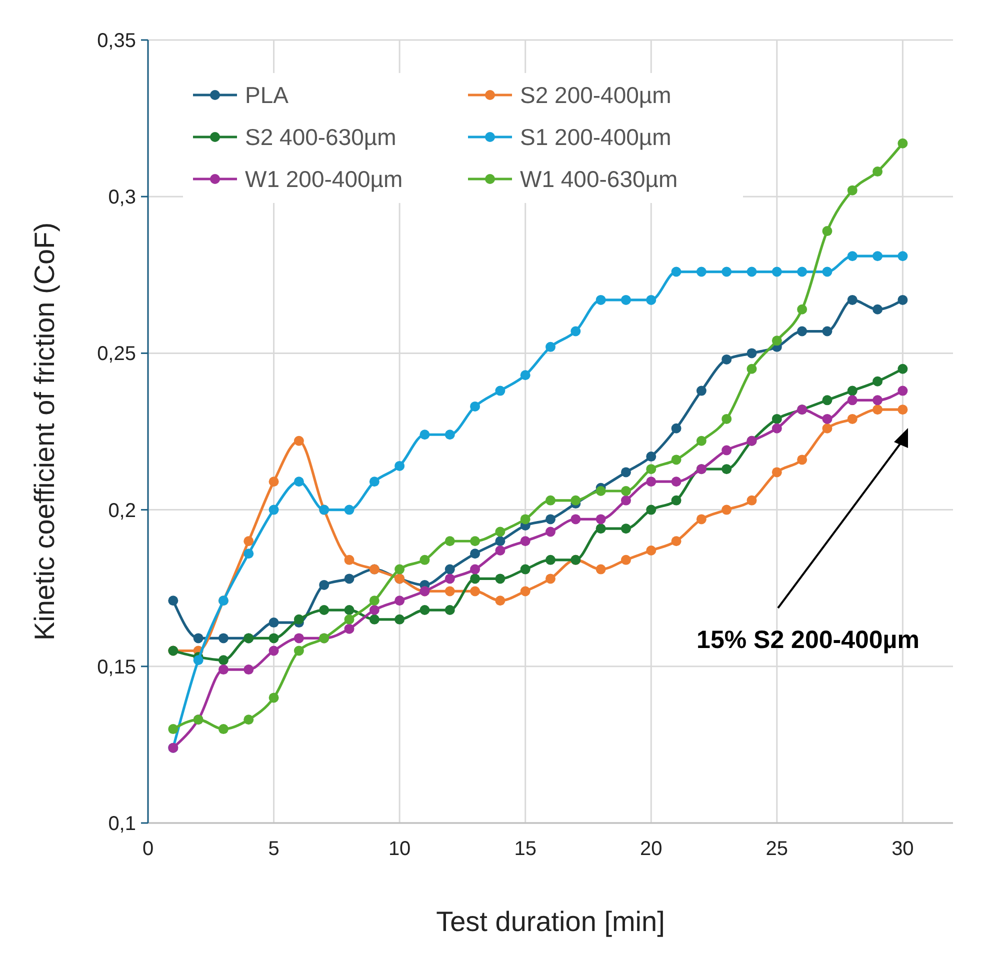 Image resolution: width=991 pixels, height=953 pixels. Describe the element at coordinates (122, 197) in the screenshot. I see `y-tick-label: 0,3` at that location.